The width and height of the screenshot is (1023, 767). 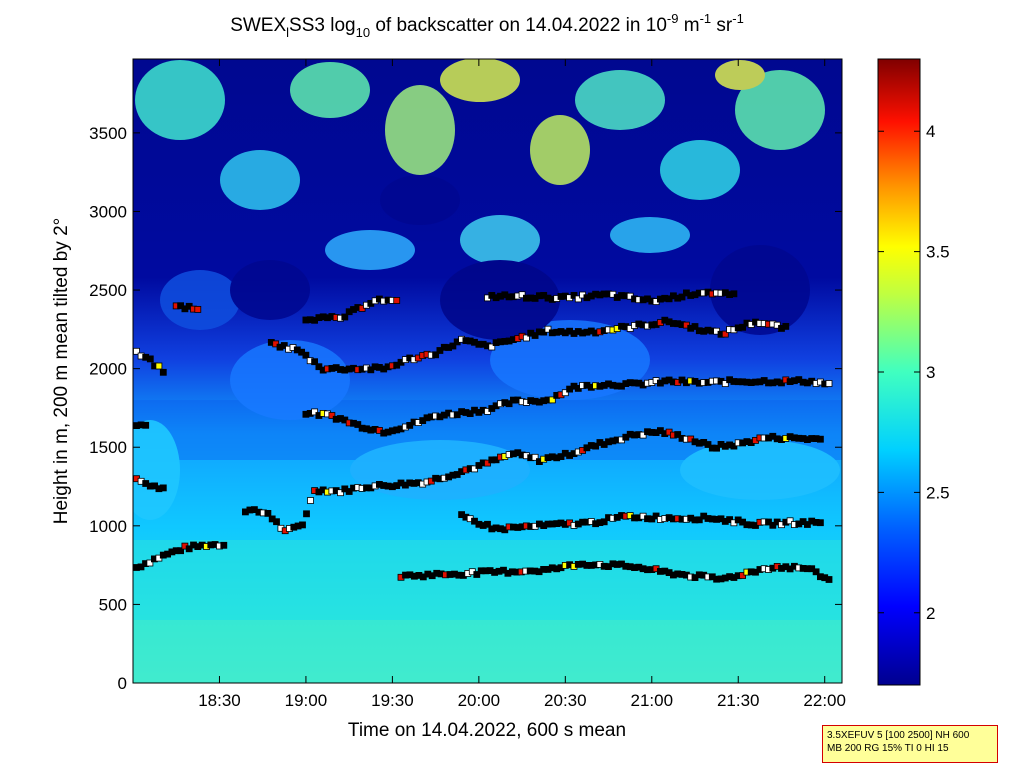 I want to click on colorbar-tick-label: 2, so click(x=930, y=613).